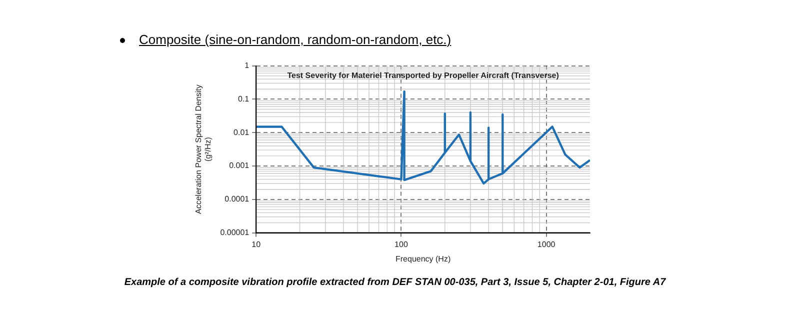 The height and width of the screenshot is (321, 790). What do you see at coordinates (423, 75) in the screenshot?
I see `text: Test Severity for Materiel Transported by Propeller Aircraft (Transverse)` at bounding box center [423, 75].